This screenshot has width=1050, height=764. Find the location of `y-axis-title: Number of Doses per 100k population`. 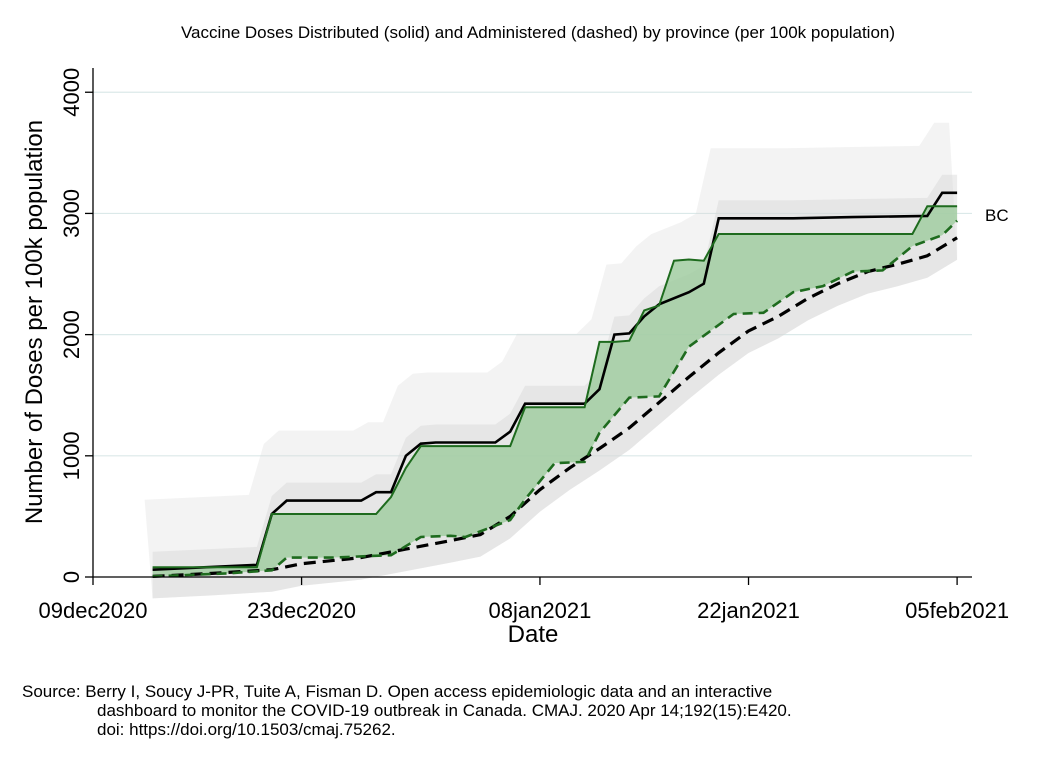

y-axis-title: Number of Doses per 100k population is located at coordinates (34, 322).